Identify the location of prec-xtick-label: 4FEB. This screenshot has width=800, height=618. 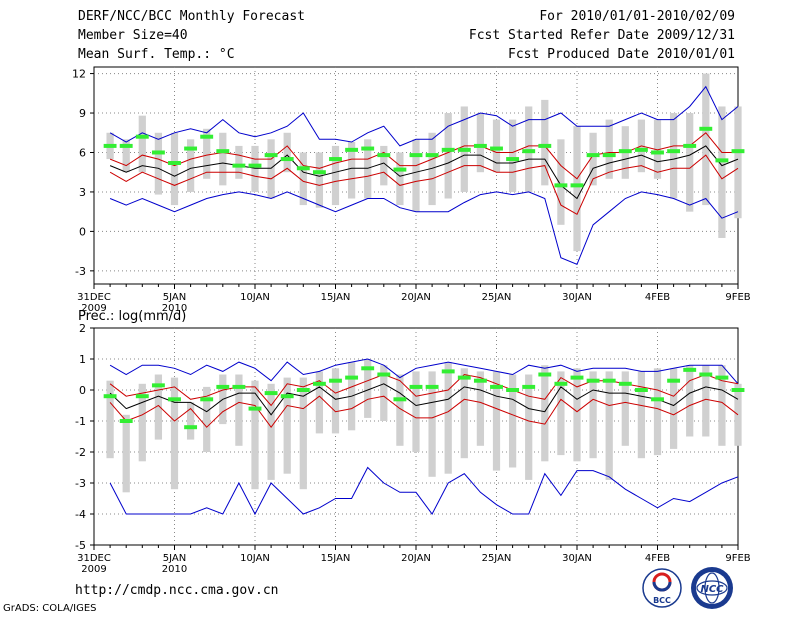
(657, 558).